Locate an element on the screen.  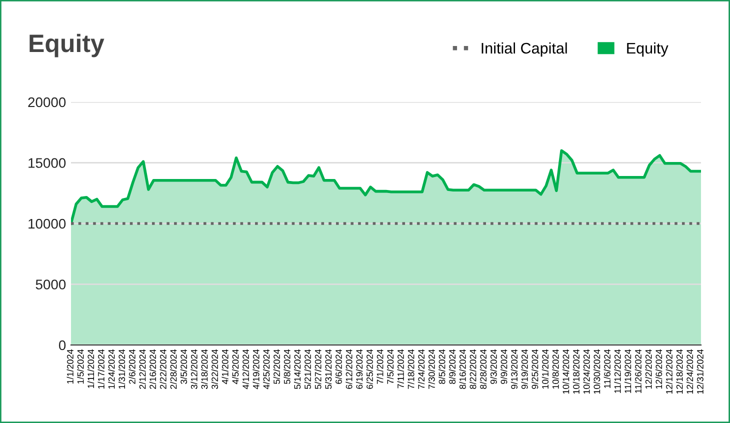
x-tick-label: 7/30/2024 is located at coordinates (431, 369).